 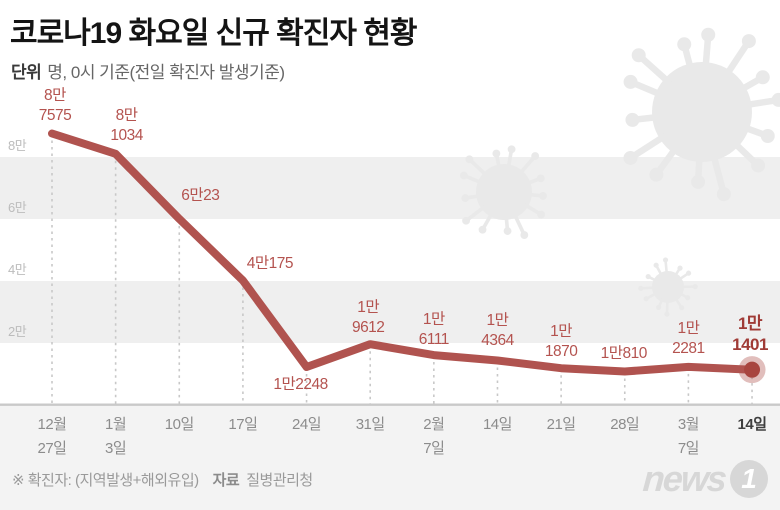 I want to click on end-point-marker, so click(x=752, y=369).